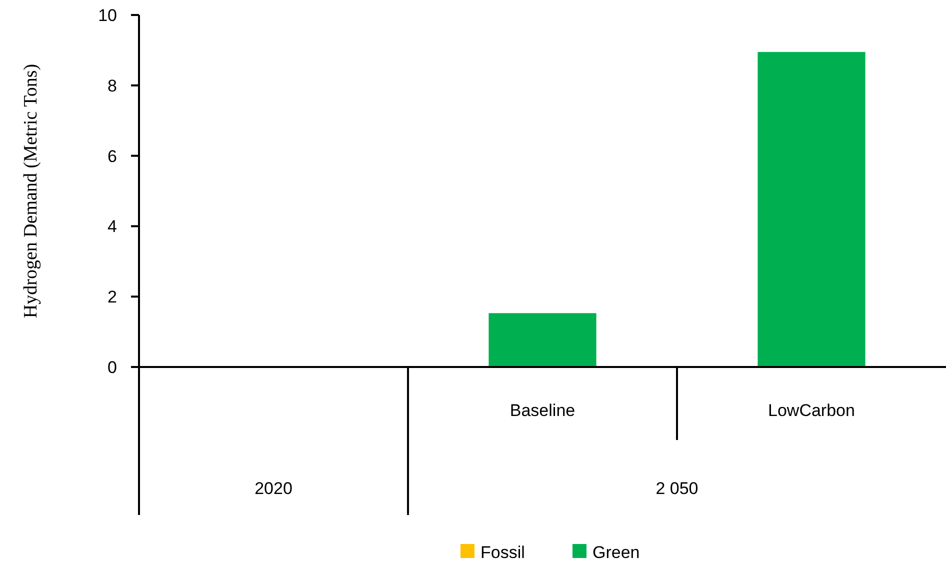  What do you see at coordinates (677, 488) in the screenshot?
I see `text: 2 050` at bounding box center [677, 488].